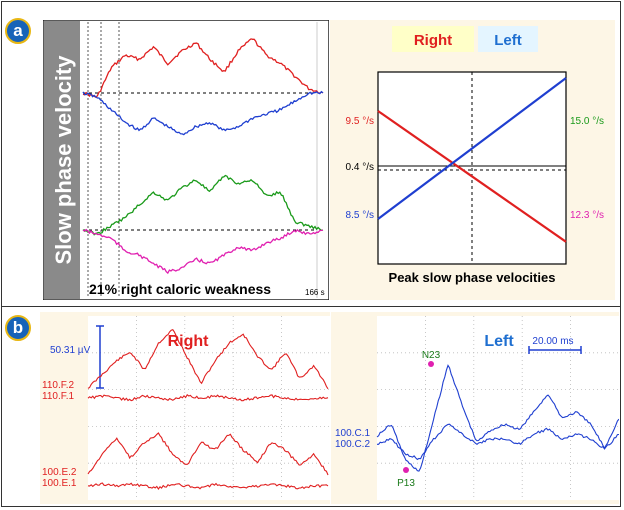 This screenshot has height=510, width=624. Describe the element at coordinates (18, 328) in the screenshot. I see `panel-b-badge: b` at that location.